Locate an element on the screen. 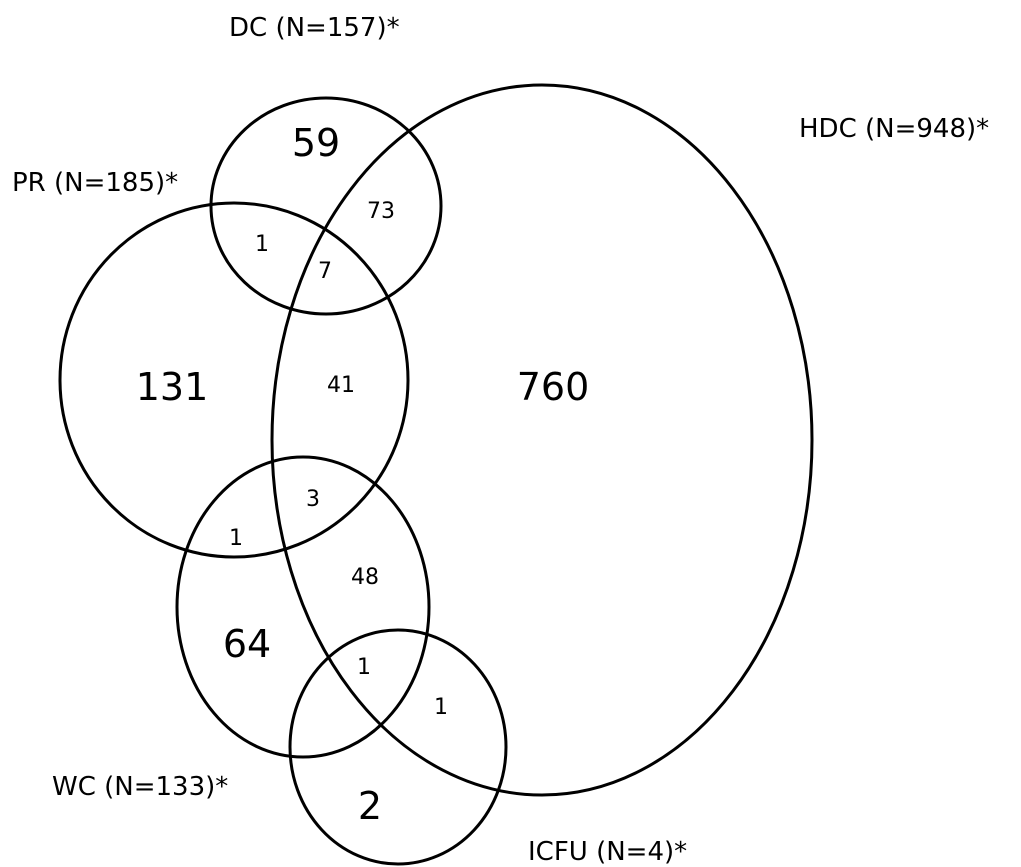 The image size is (1021, 867). pr-wc-hdc-count: 3 is located at coordinates (313, 499).